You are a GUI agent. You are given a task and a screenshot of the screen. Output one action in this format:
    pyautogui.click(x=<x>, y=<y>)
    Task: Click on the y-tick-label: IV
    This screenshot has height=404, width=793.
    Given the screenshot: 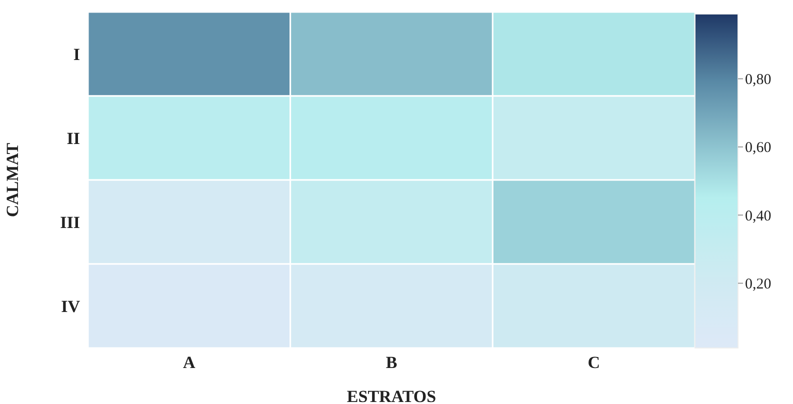 What is the action you would take?
    pyautogui.click(x=71, y=306)
    